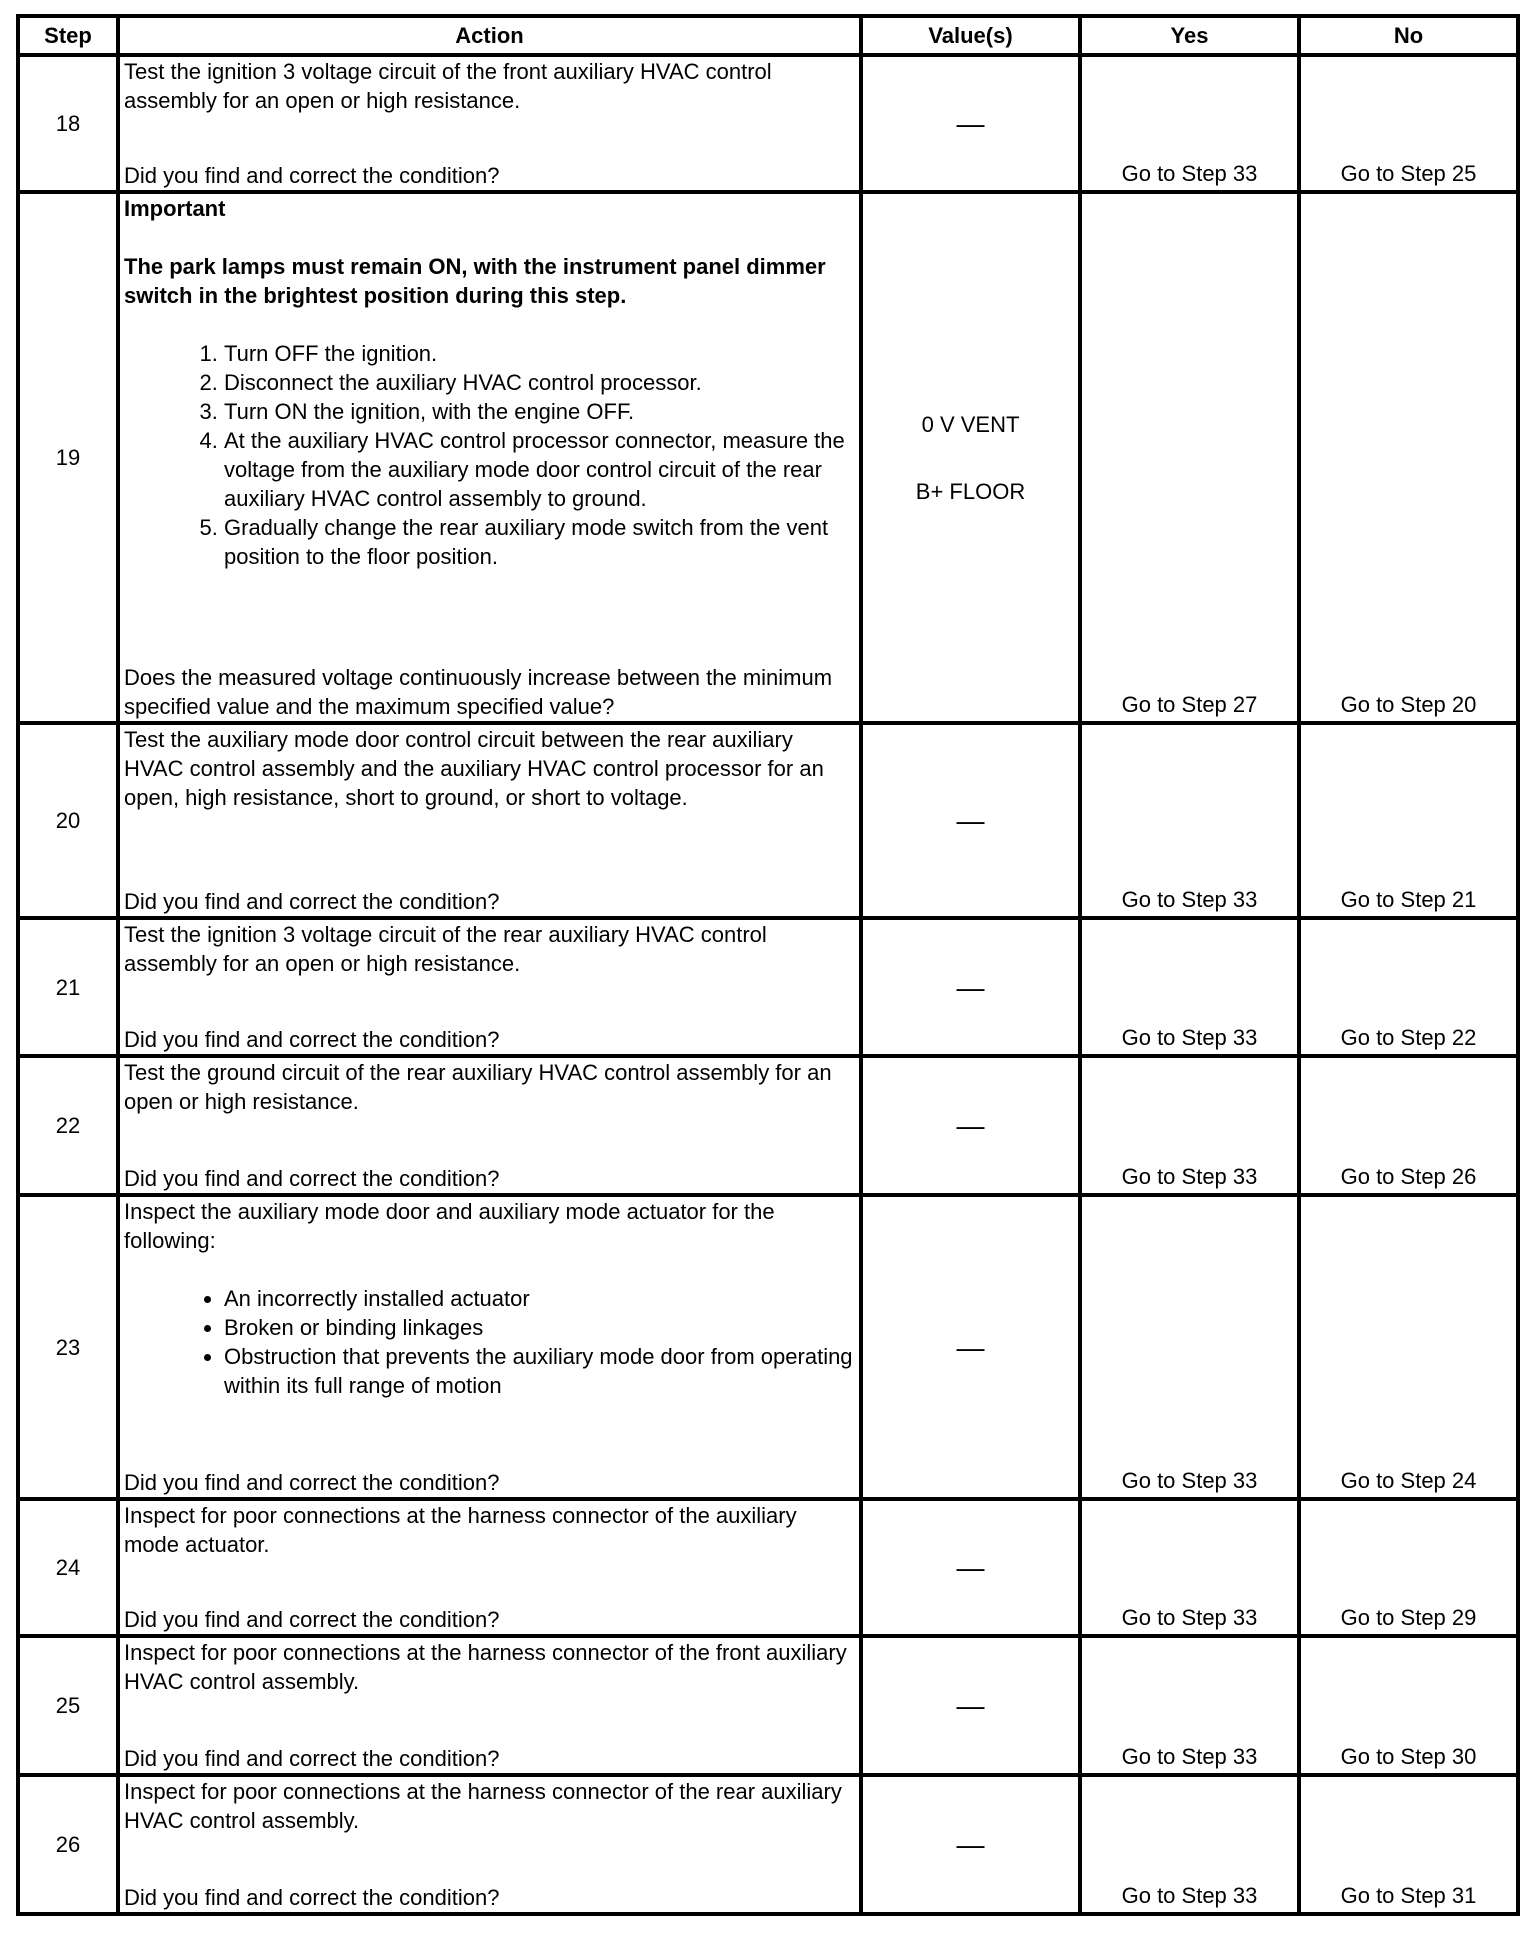 The image size is (1536, 1936). What do you see at coordinates (970, 457) in the screenshot?
I see `values-cell: 0 V VENT B+ FLOOR` at bounding box center [970, 457].